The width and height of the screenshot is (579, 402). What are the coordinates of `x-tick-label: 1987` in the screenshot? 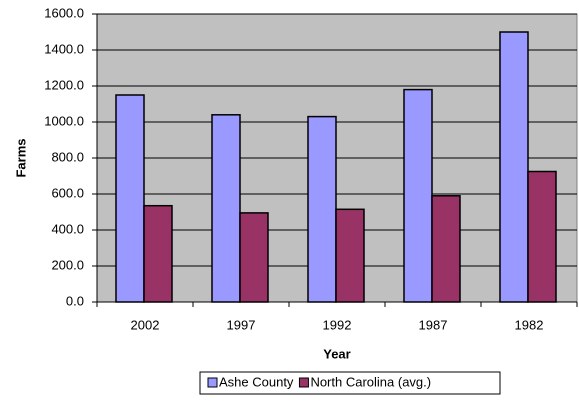 It's located at (433, 324).